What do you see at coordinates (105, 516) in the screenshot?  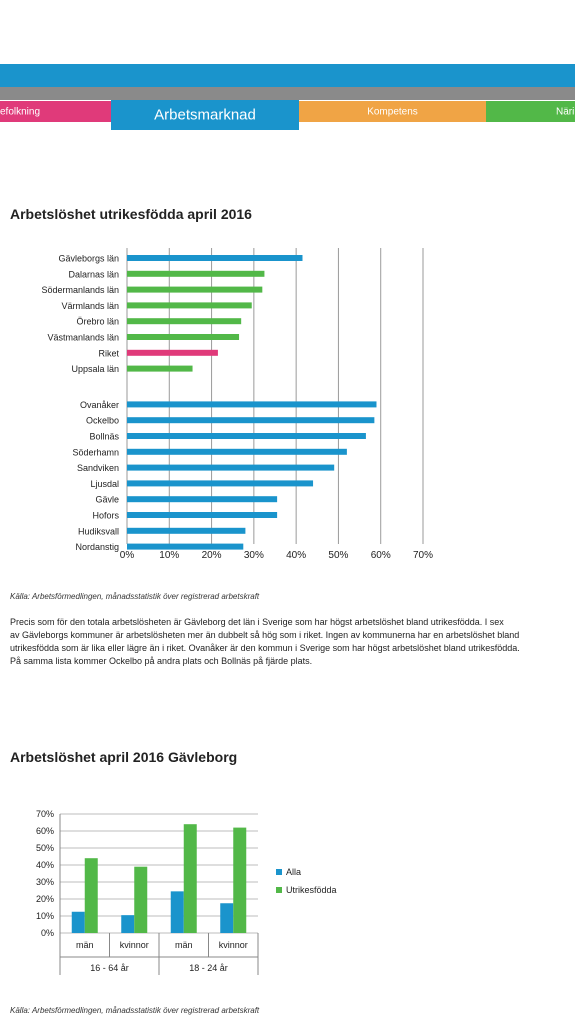 I see `bar-label: Hofors` at bounding box center [105, 516].